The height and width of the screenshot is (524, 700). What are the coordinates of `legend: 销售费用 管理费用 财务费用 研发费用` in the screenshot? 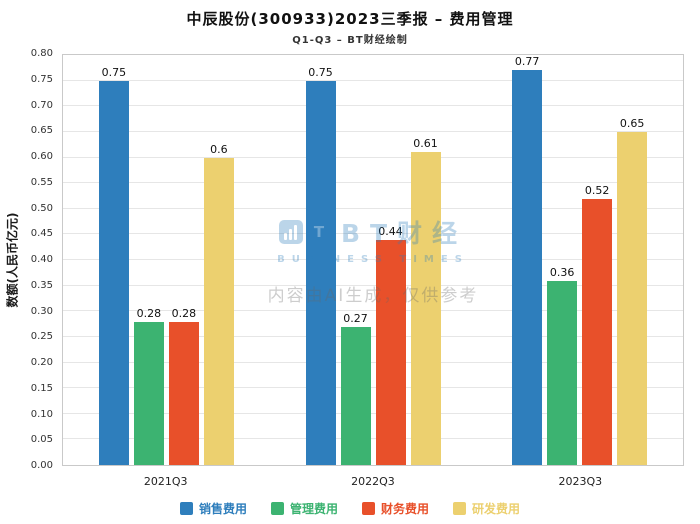 It's located at (350, 508).